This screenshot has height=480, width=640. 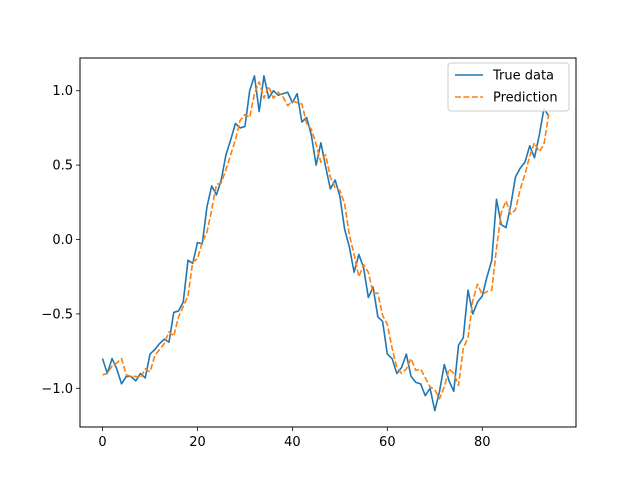 What do you see at coordinates (62, 91) in the screenshot?
I see `y-tick-label: 1.0` at bounding box center [62, 91].